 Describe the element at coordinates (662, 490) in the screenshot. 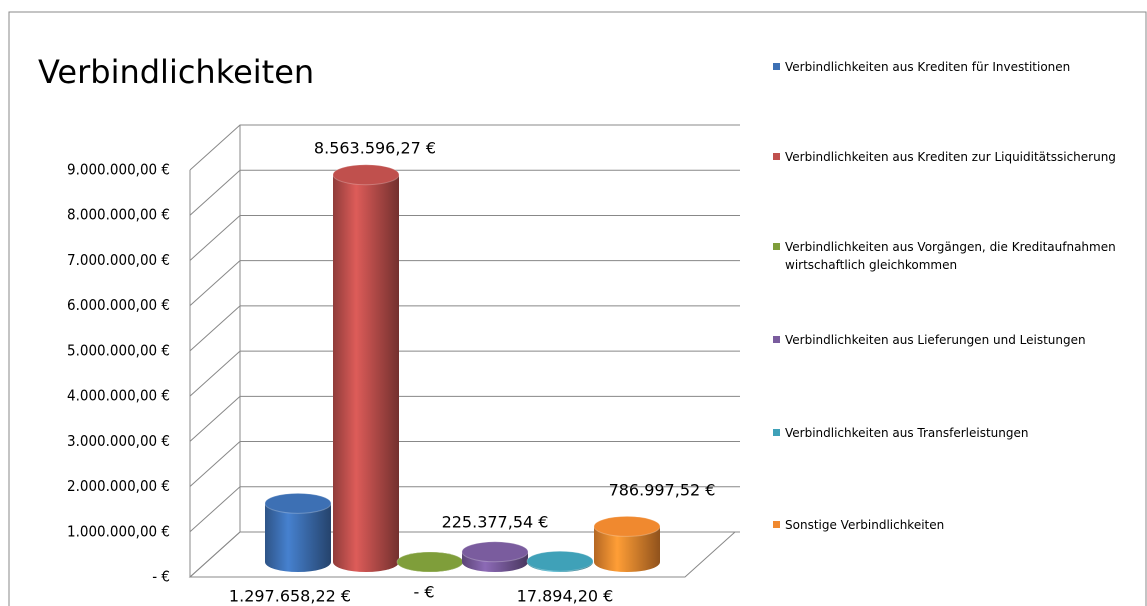

I see `value-label: 786.997,52 €` at that location.